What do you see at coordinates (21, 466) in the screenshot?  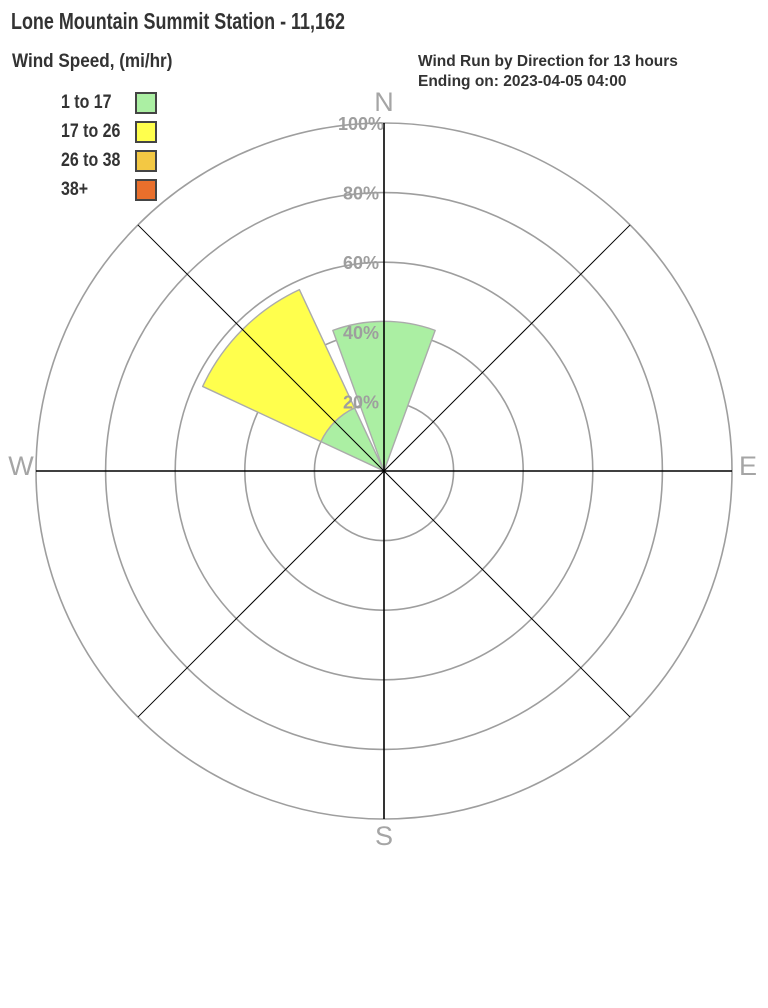 I see `compass-label-w: W` at bounding box center [21, 466].